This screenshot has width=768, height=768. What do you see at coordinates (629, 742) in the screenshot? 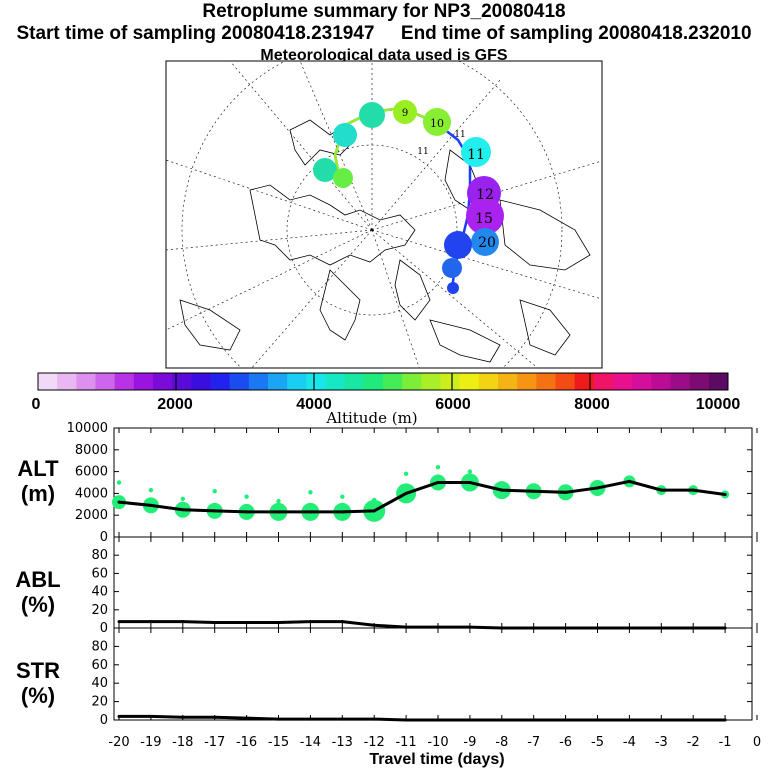
I see `x-tick-label: -4` at bounding box center [629, 742].